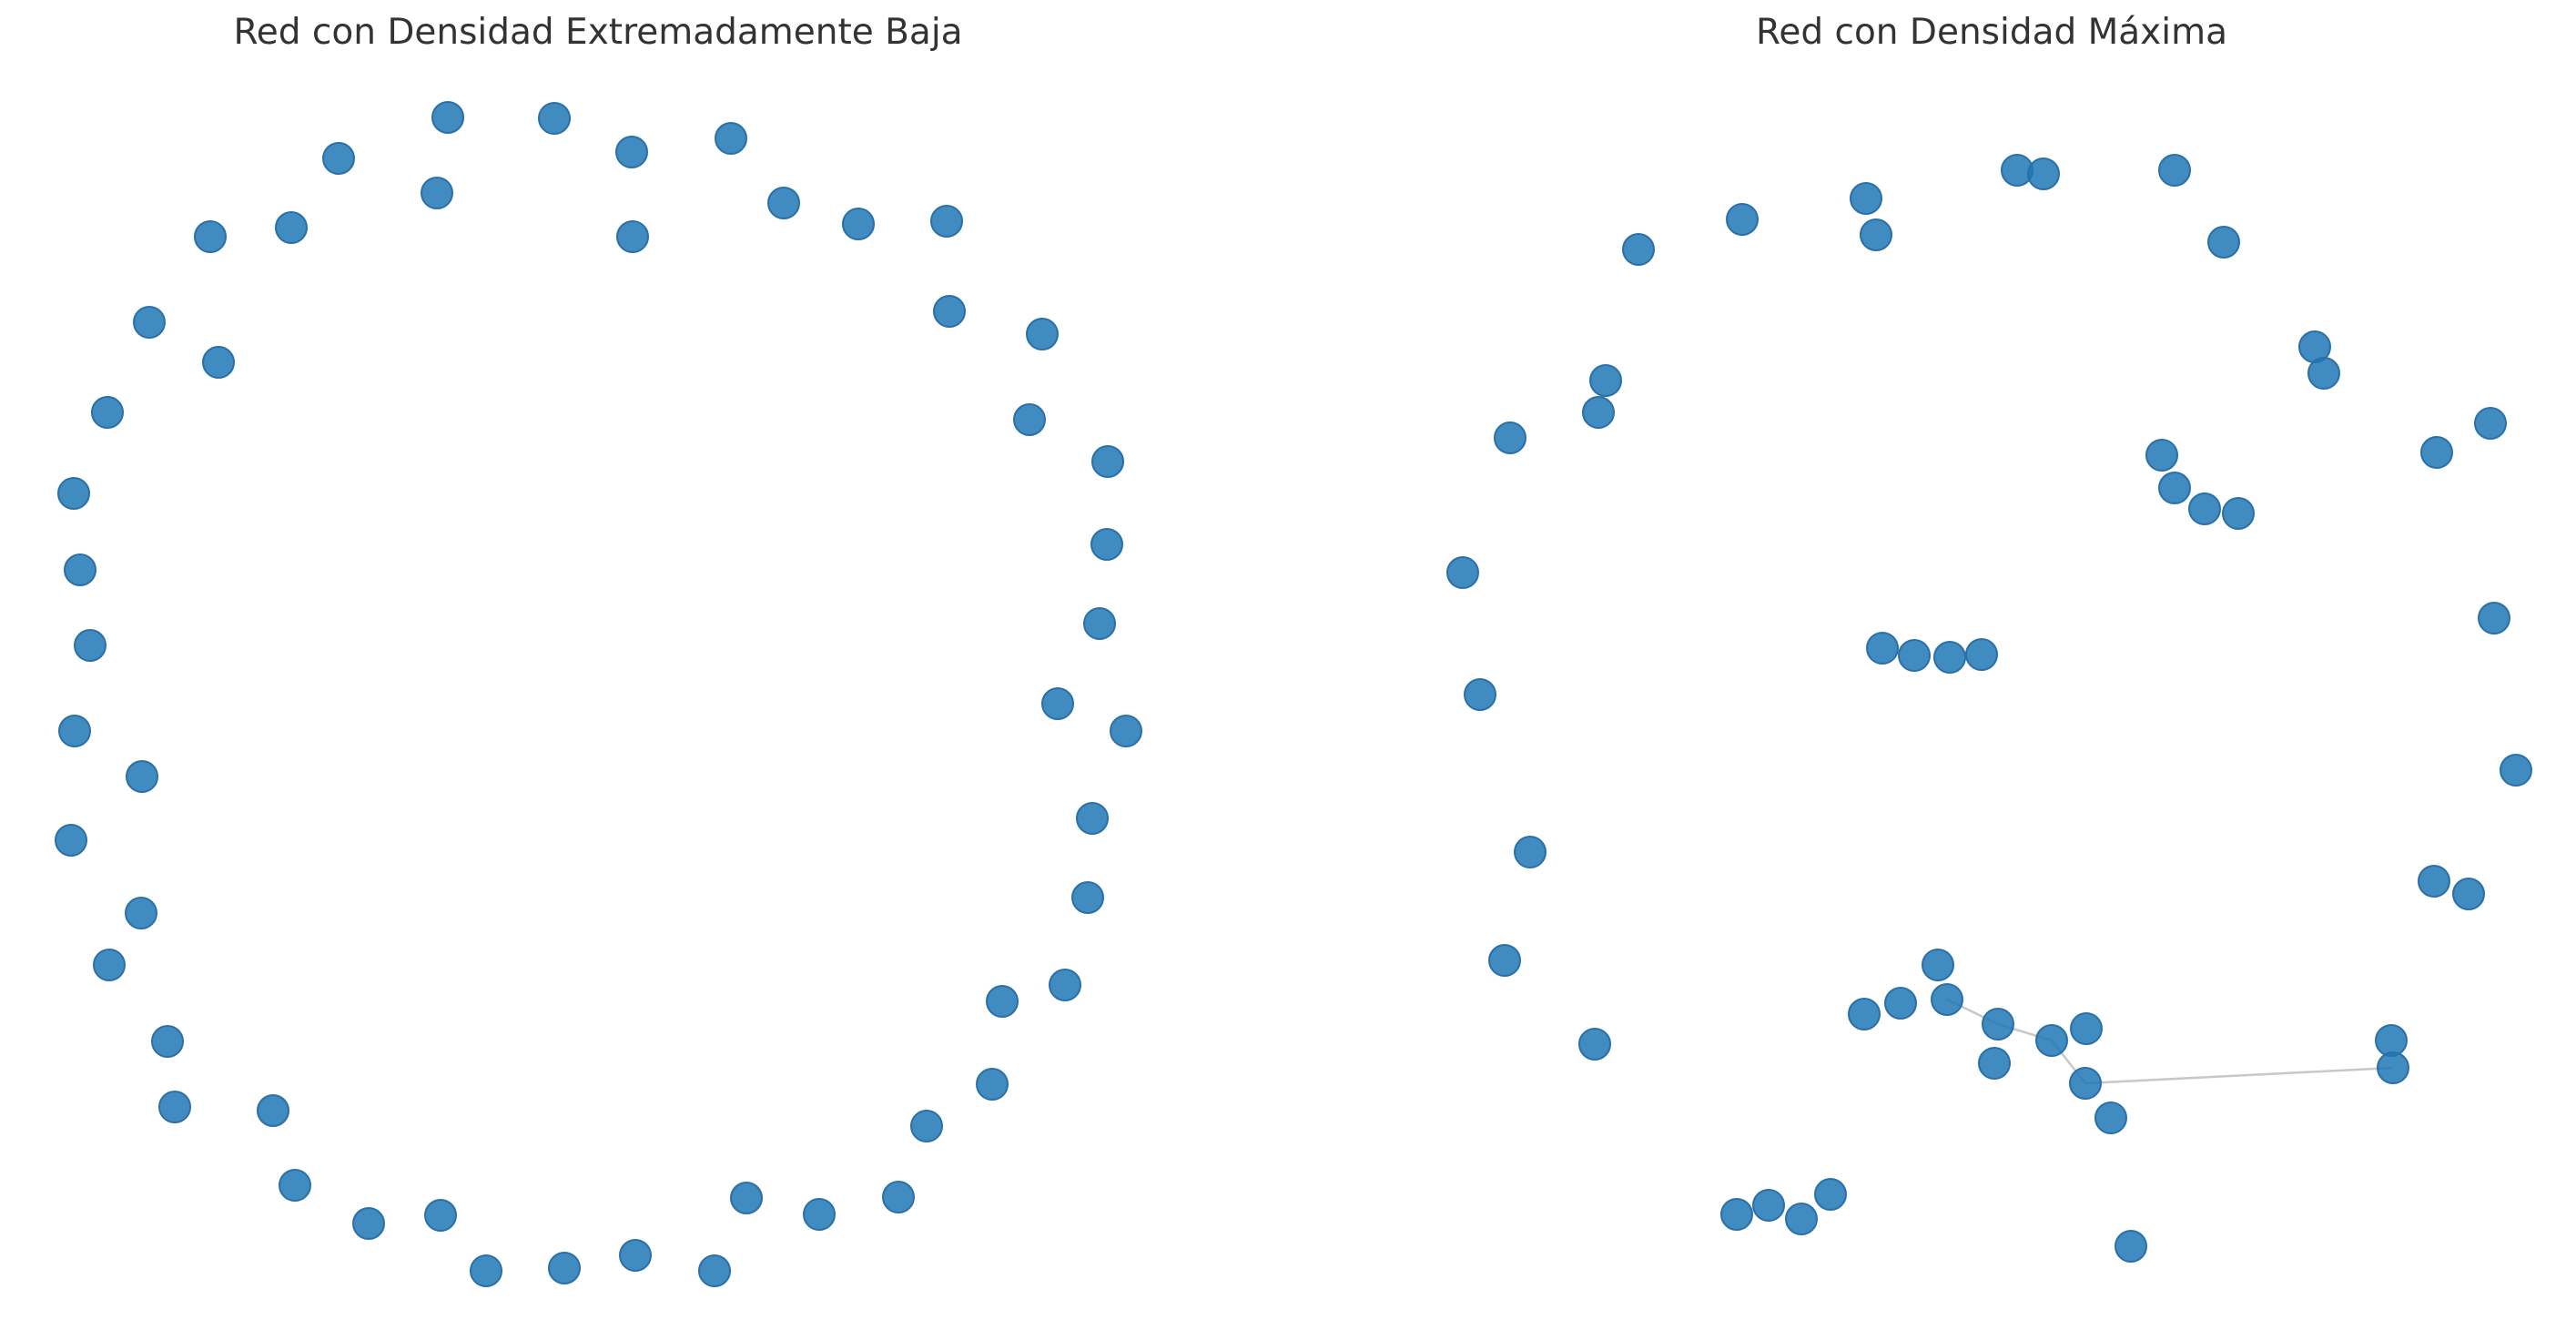 The height and width of the screenshot is (1340, 2576). Describe the element at coordinates (597, 32) in the screenshot. I see `panel-title-low-density: Red con Densidad Extremadamente Baja` at that location.